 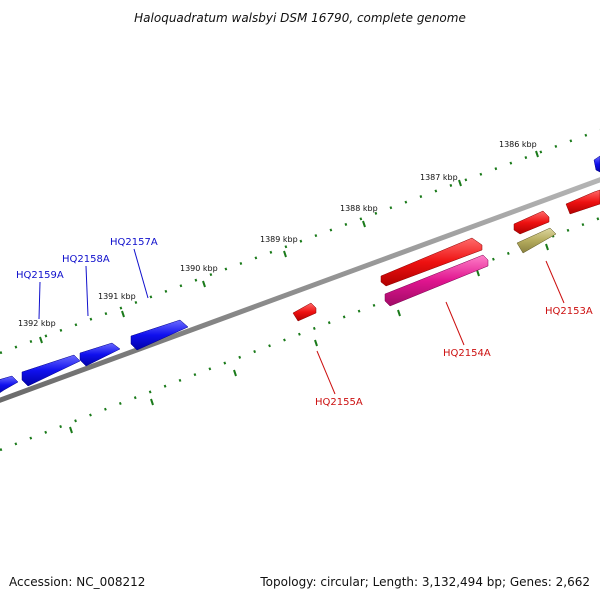 What do you see at coordinates (536, 240) in the screenshot?
I see `gene-arrow-hq2153a` at bounding box center [536, 240].